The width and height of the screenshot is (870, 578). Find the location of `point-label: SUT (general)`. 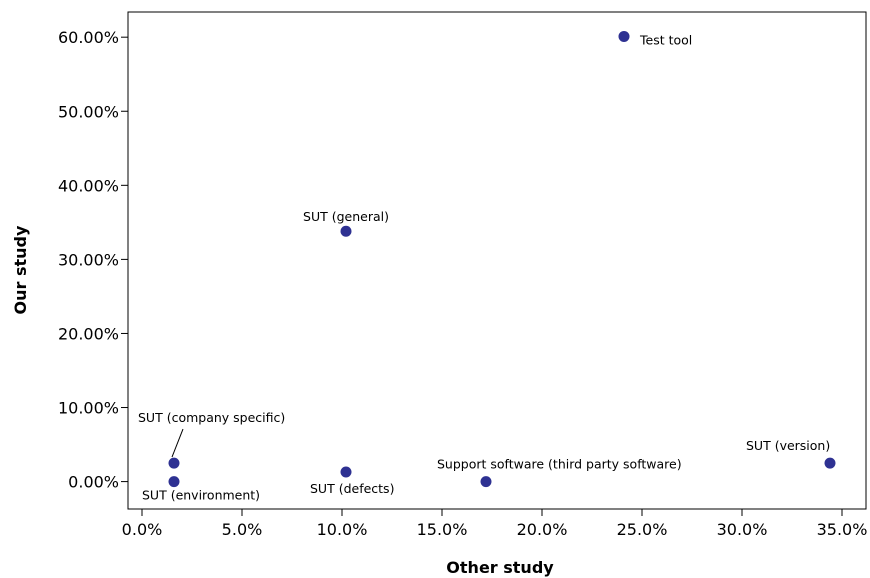

point-label: SUT (general) is located at coordinates (346, 216).